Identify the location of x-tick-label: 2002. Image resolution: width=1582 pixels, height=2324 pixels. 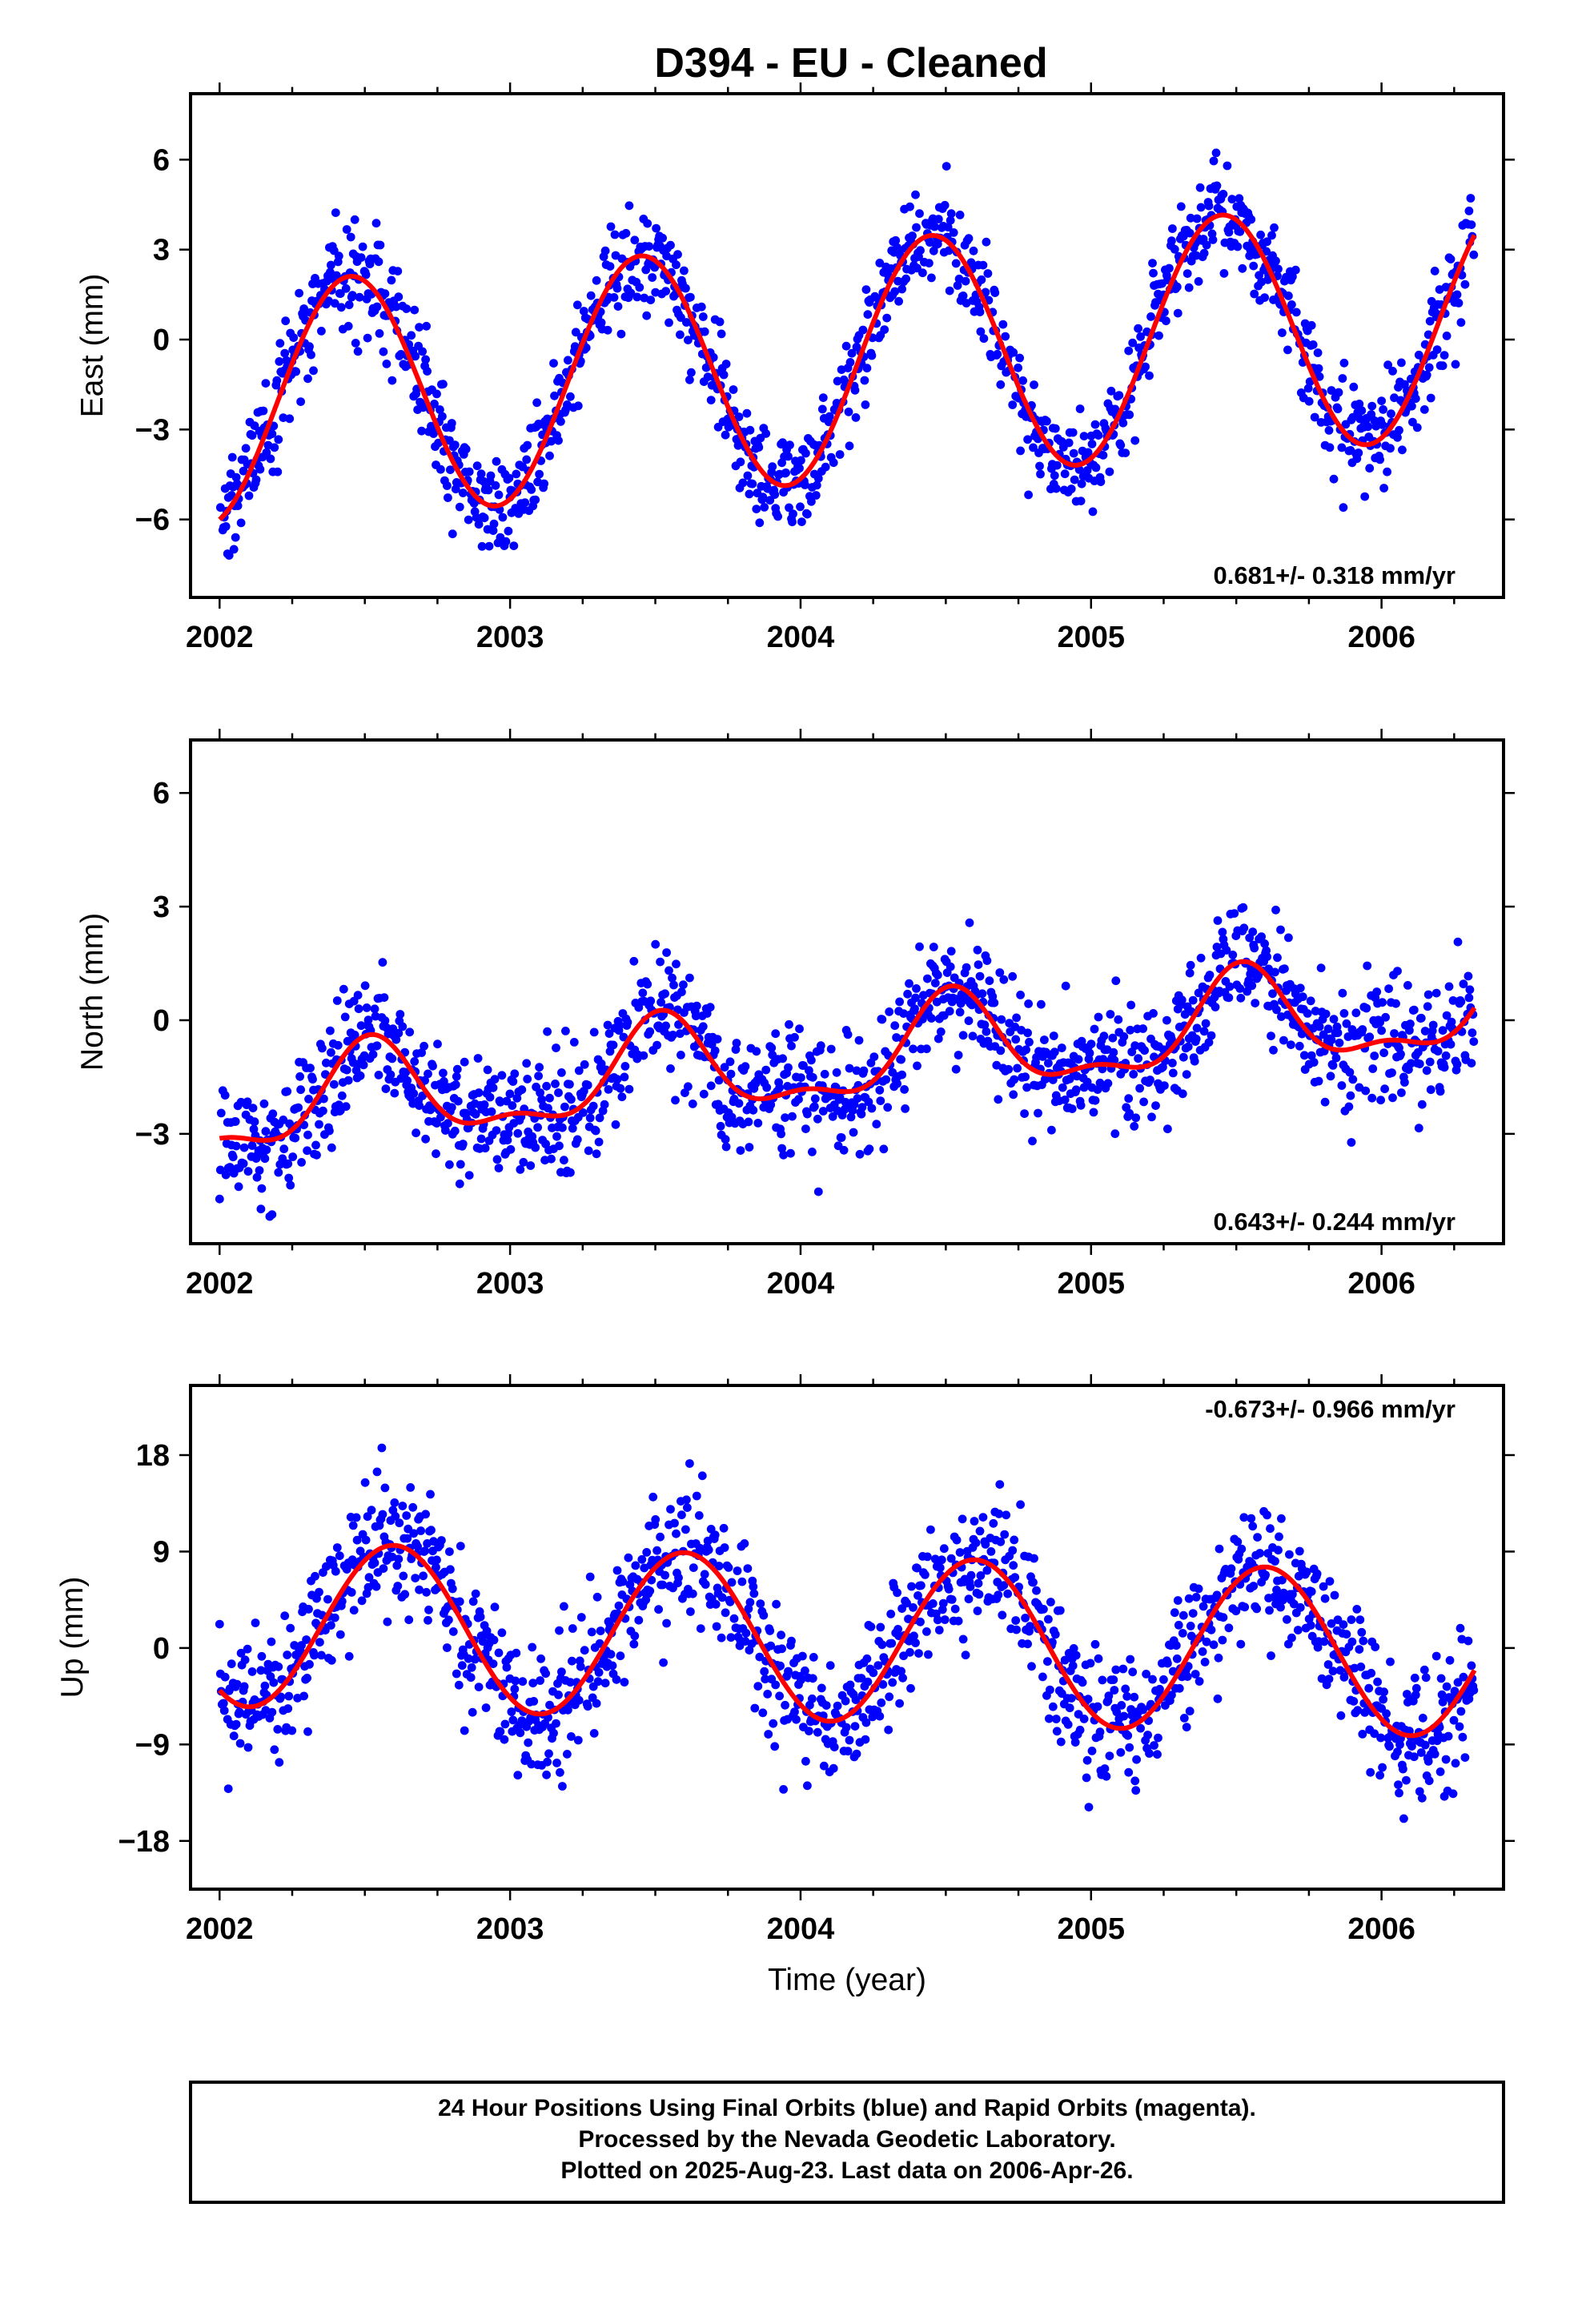
(220, 1284).